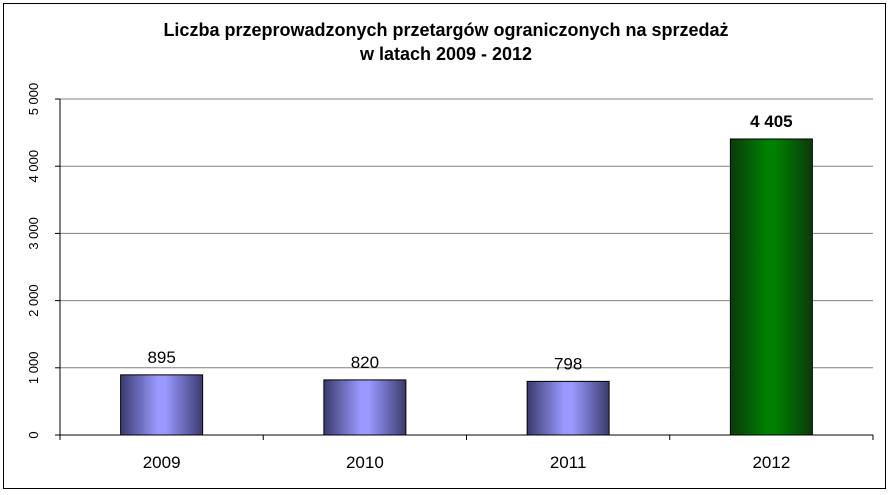 Image resolution: width=892 pixels, height=495 pixels. I want to click on bar-2011, so click(568, 408).